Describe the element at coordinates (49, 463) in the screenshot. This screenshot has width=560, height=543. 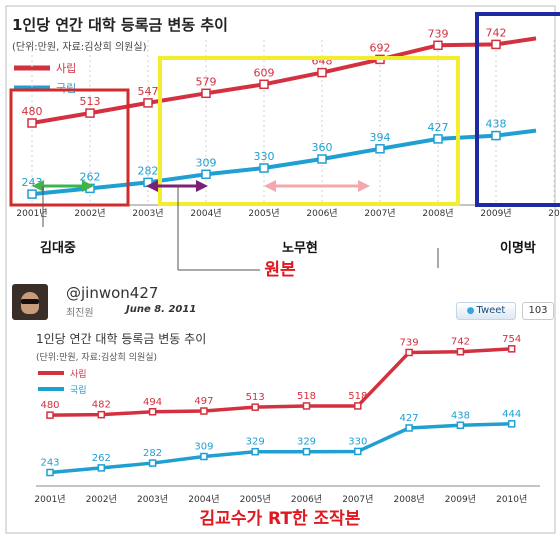
I see `data-label: 243` at that location.